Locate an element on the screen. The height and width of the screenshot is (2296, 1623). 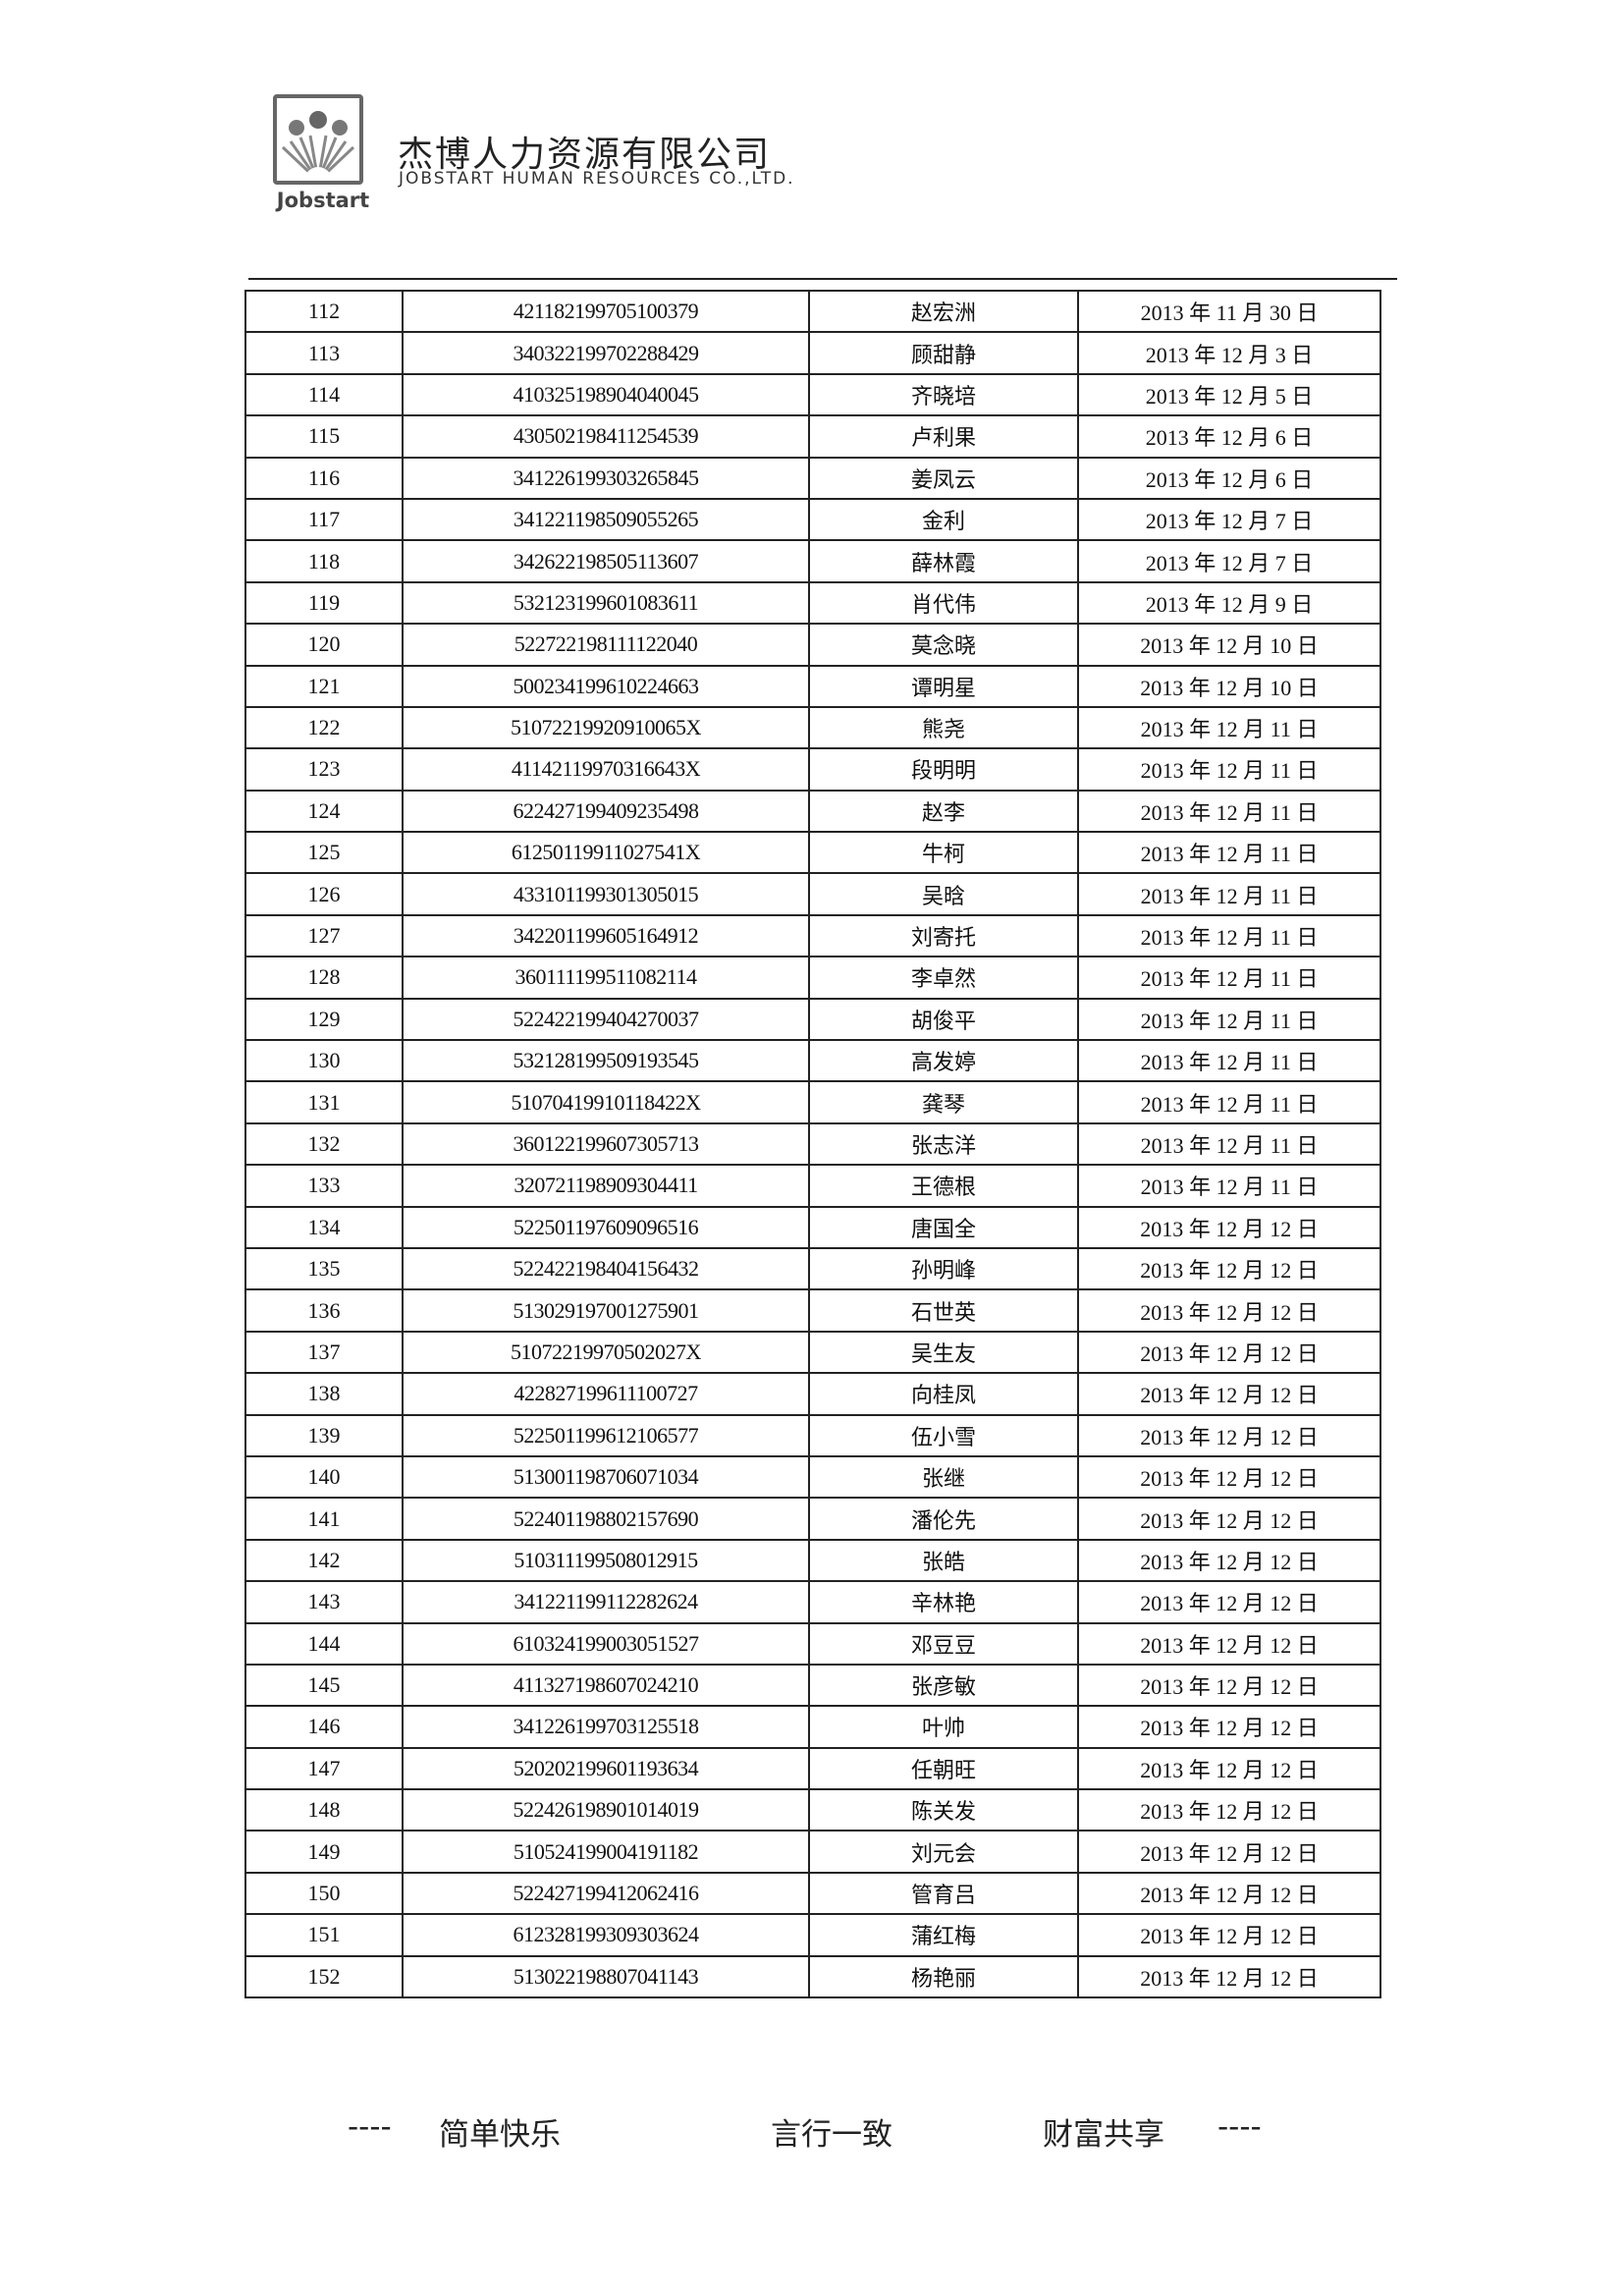
cell-name: 吴晗 is located at coordinates (943, 894).